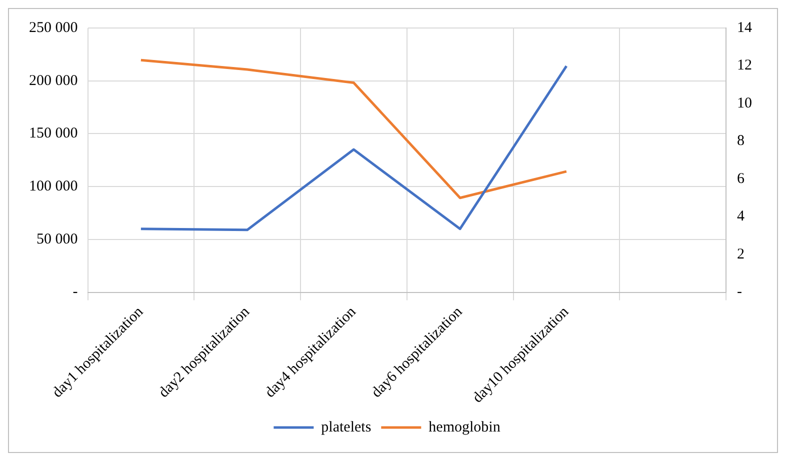 The image size is (786, 461). Describe the element at coordinates (739, 292) in the screenshot. I see `y2-tick-label: -` at that location.